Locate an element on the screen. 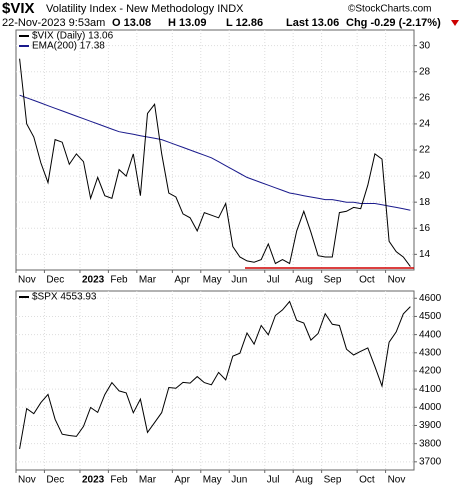 Image resolution: width=462 pixels, height=485 pixels. y-tick-label: 4100 is located at coordinates (430, 389).